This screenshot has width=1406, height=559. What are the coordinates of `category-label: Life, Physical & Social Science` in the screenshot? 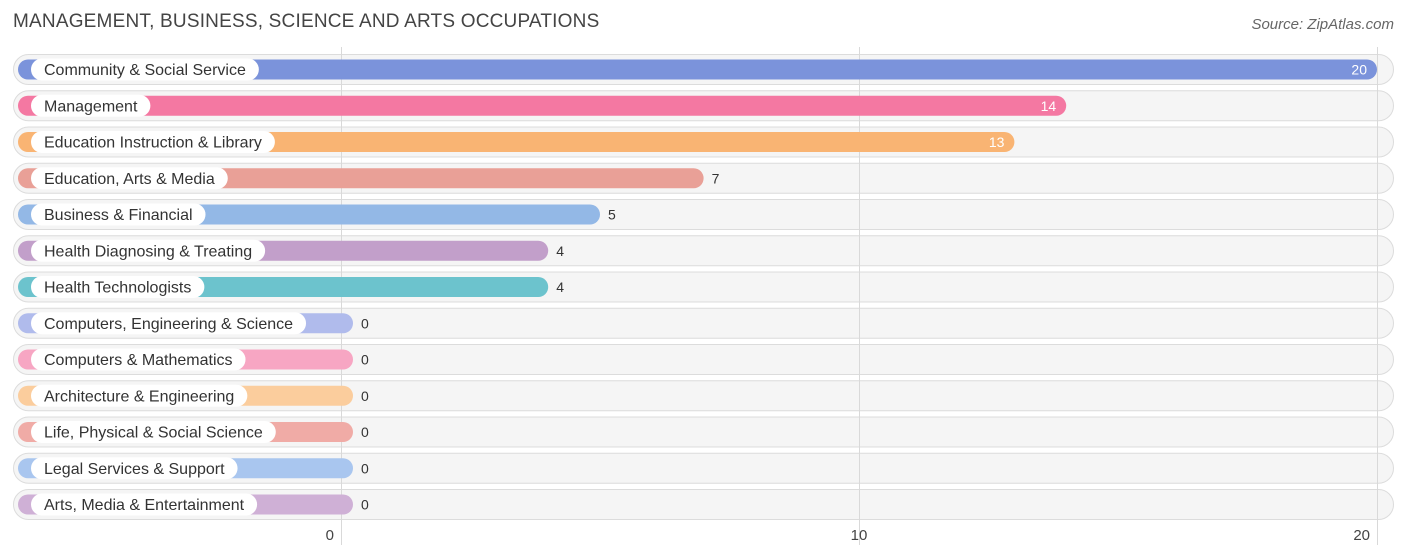 It's located at (153, 433).